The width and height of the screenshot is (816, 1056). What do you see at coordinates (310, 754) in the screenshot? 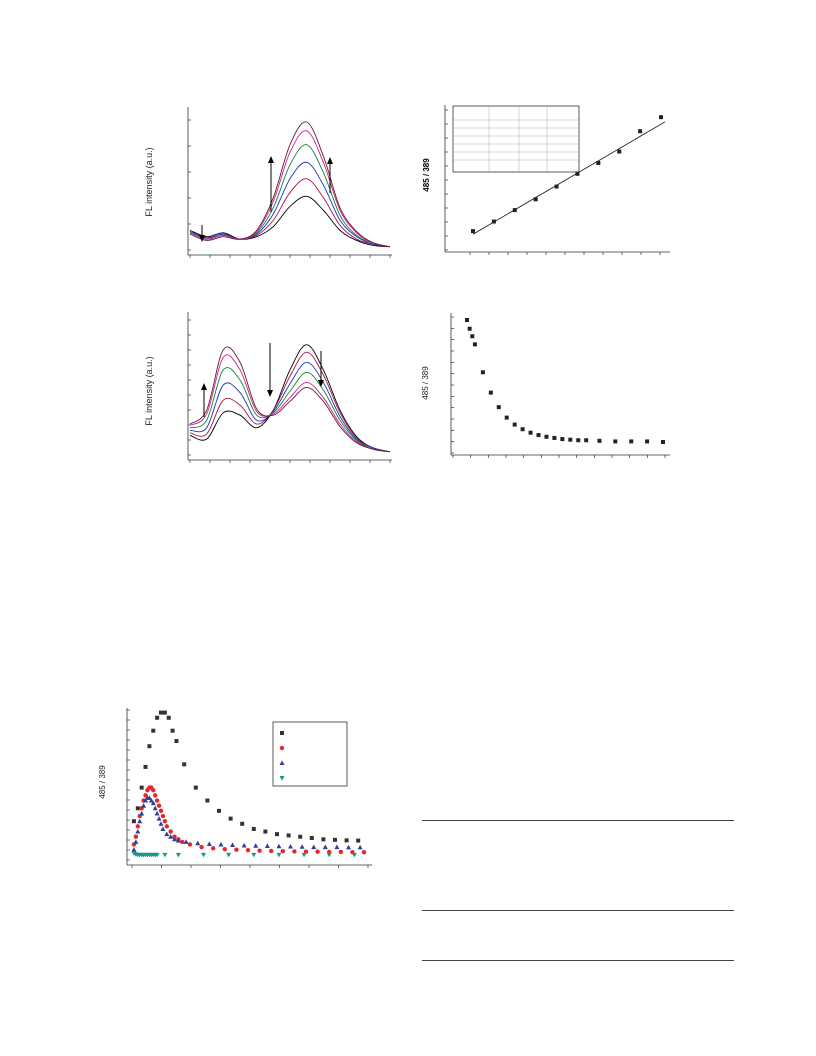
I see `legend` at bounding box center [310, 754].